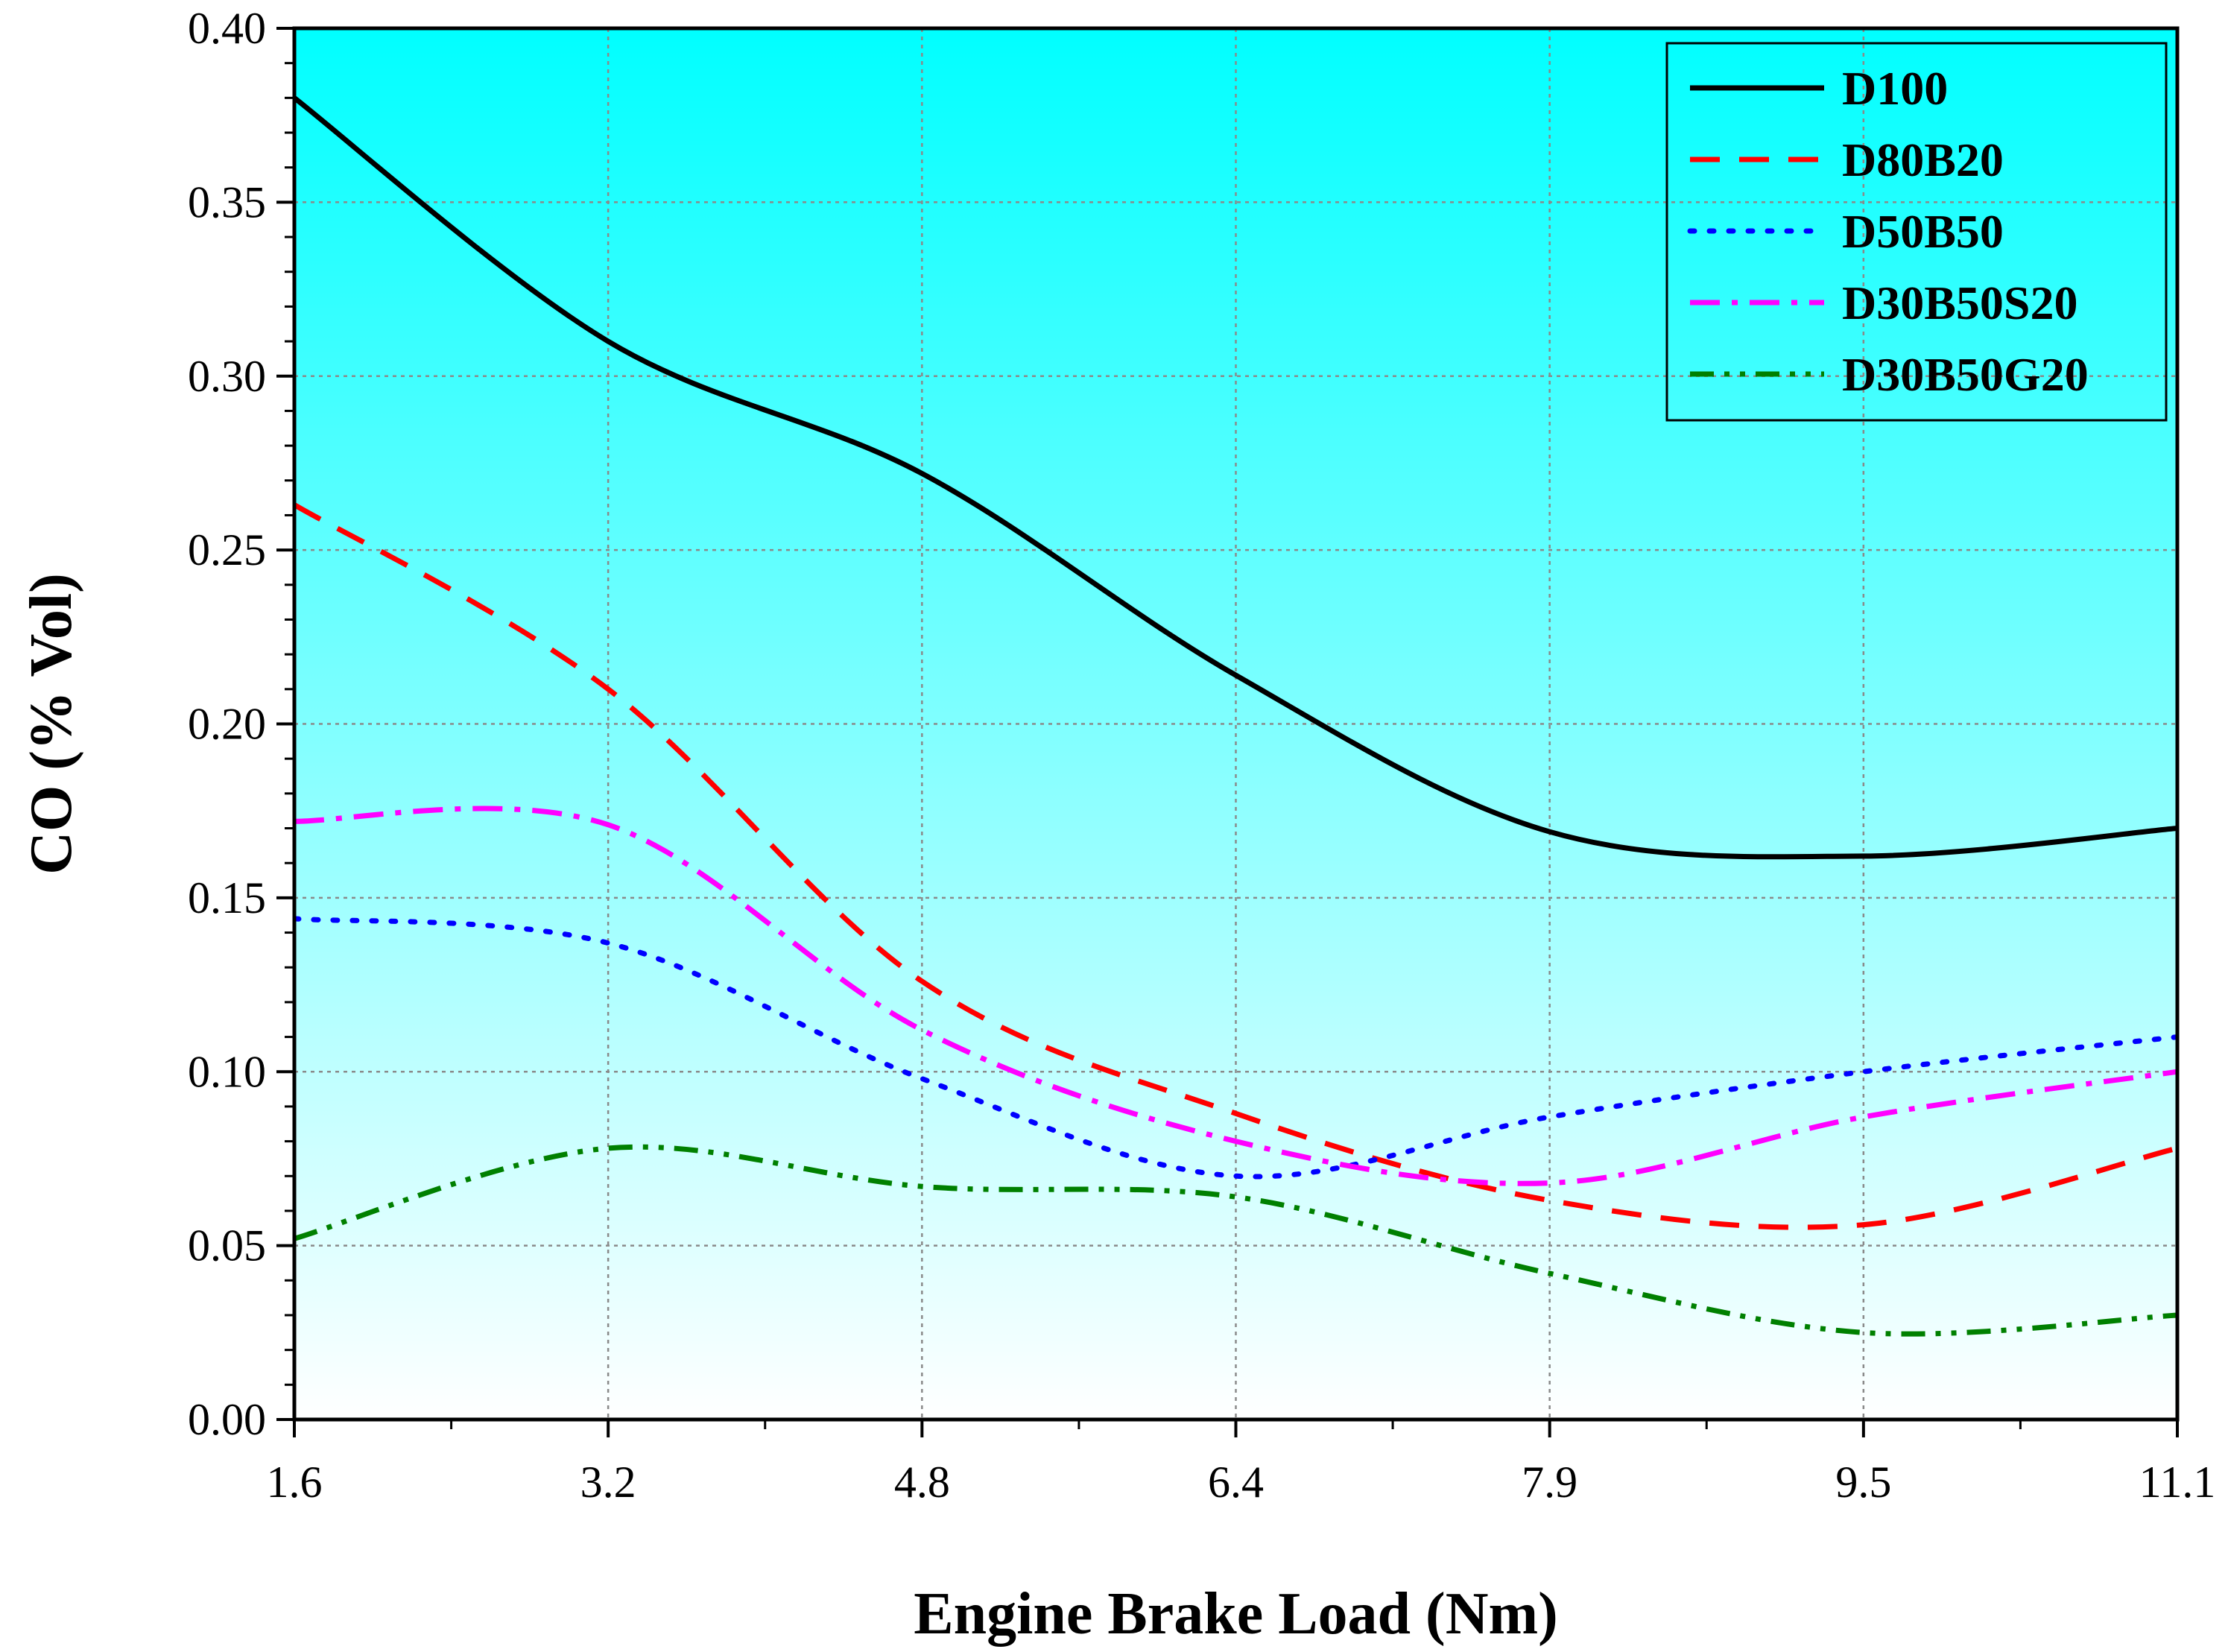 This screenshot has height=1652, width=2228. What do you see at coordinates (2177, 1483) in the screenshot?
I see `x-tick-label: 11.1` at bounding box center [2177, 1483].